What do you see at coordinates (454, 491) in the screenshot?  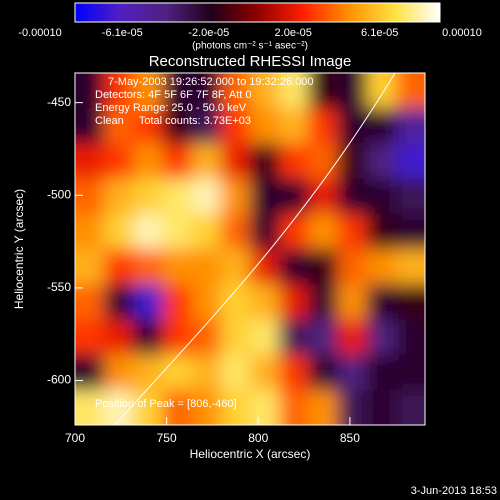 I see `timestamp: 3-Jun-2013 18:53` at bounding box center [454, 491].